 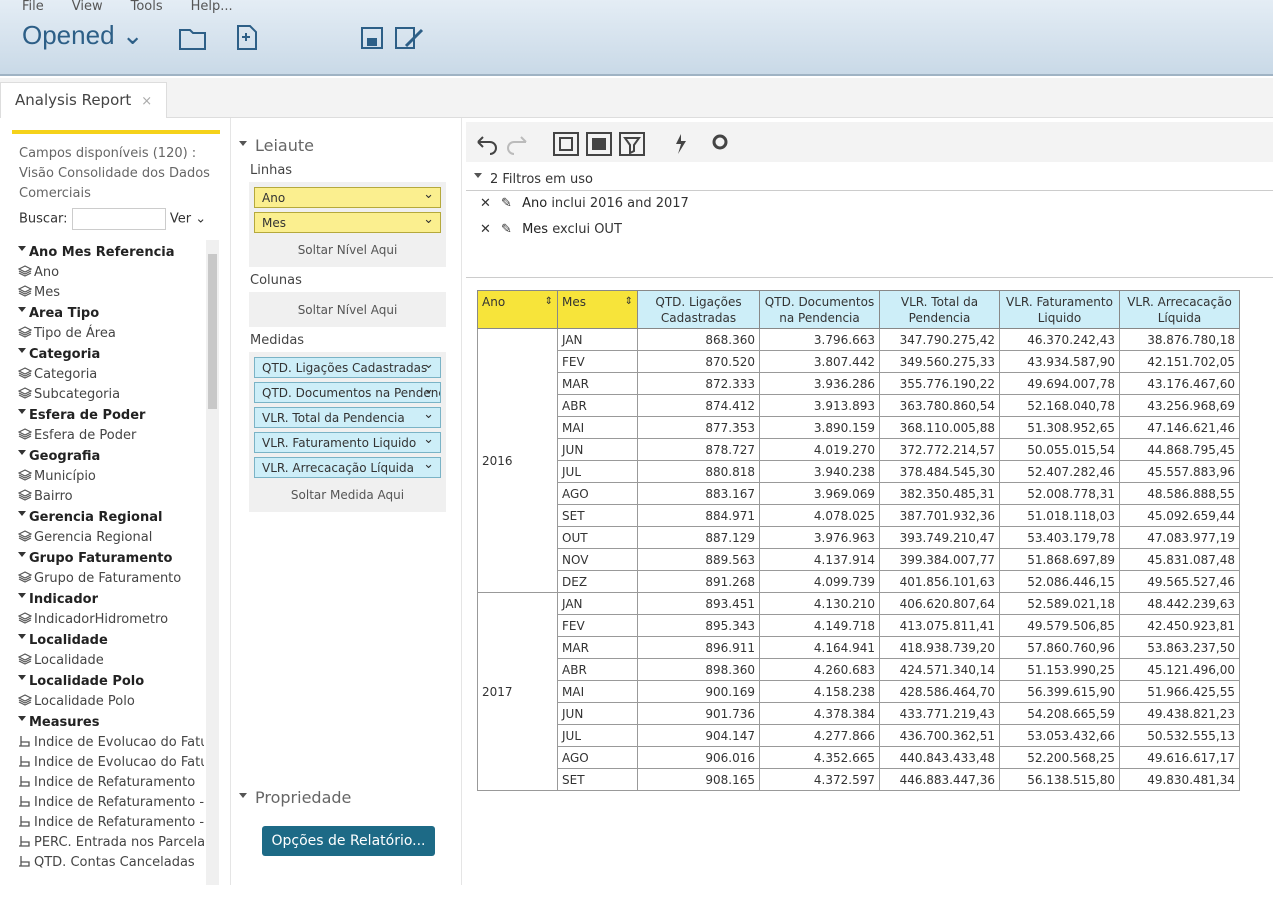 I want to click on field-item: Subcategoria, so click(x=108, y=395).